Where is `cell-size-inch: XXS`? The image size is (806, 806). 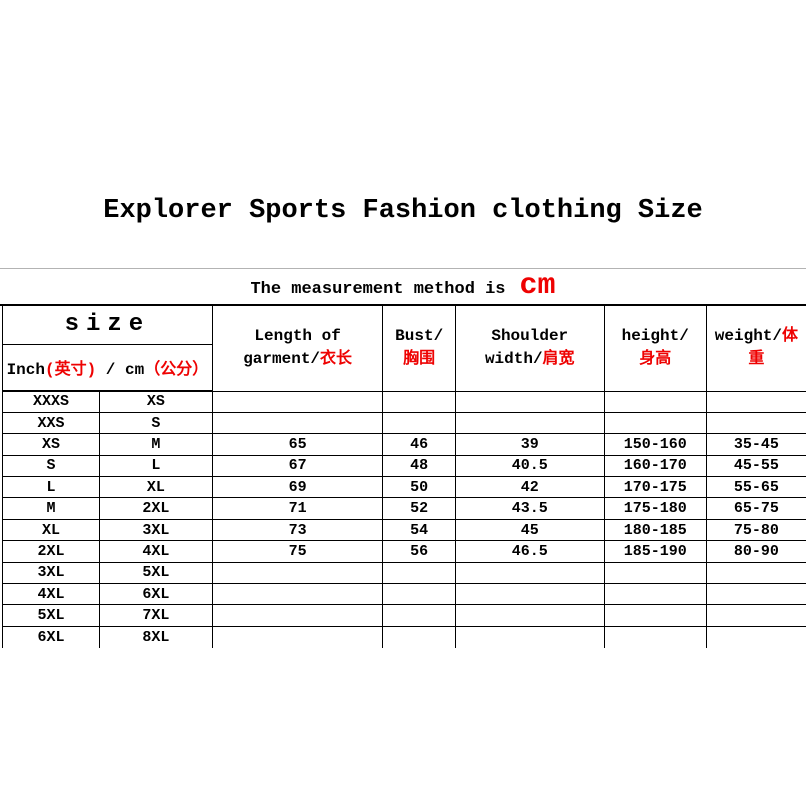
cell-size-inch: XXS is located at coordinates (51, 423).